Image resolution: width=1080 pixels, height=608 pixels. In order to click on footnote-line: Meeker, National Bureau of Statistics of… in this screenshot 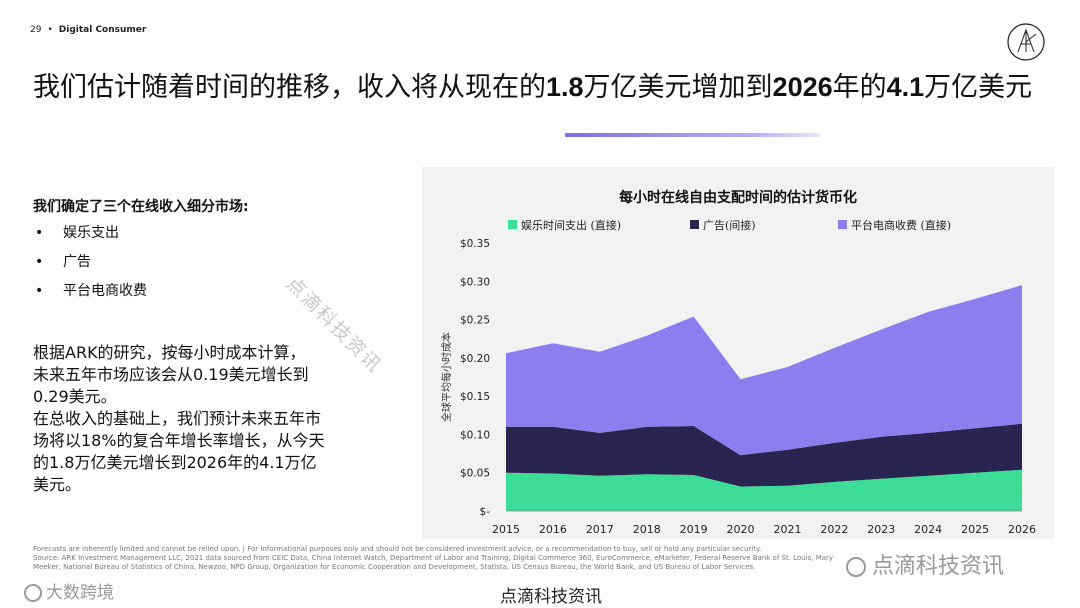, I will do `click(394, 567)`.